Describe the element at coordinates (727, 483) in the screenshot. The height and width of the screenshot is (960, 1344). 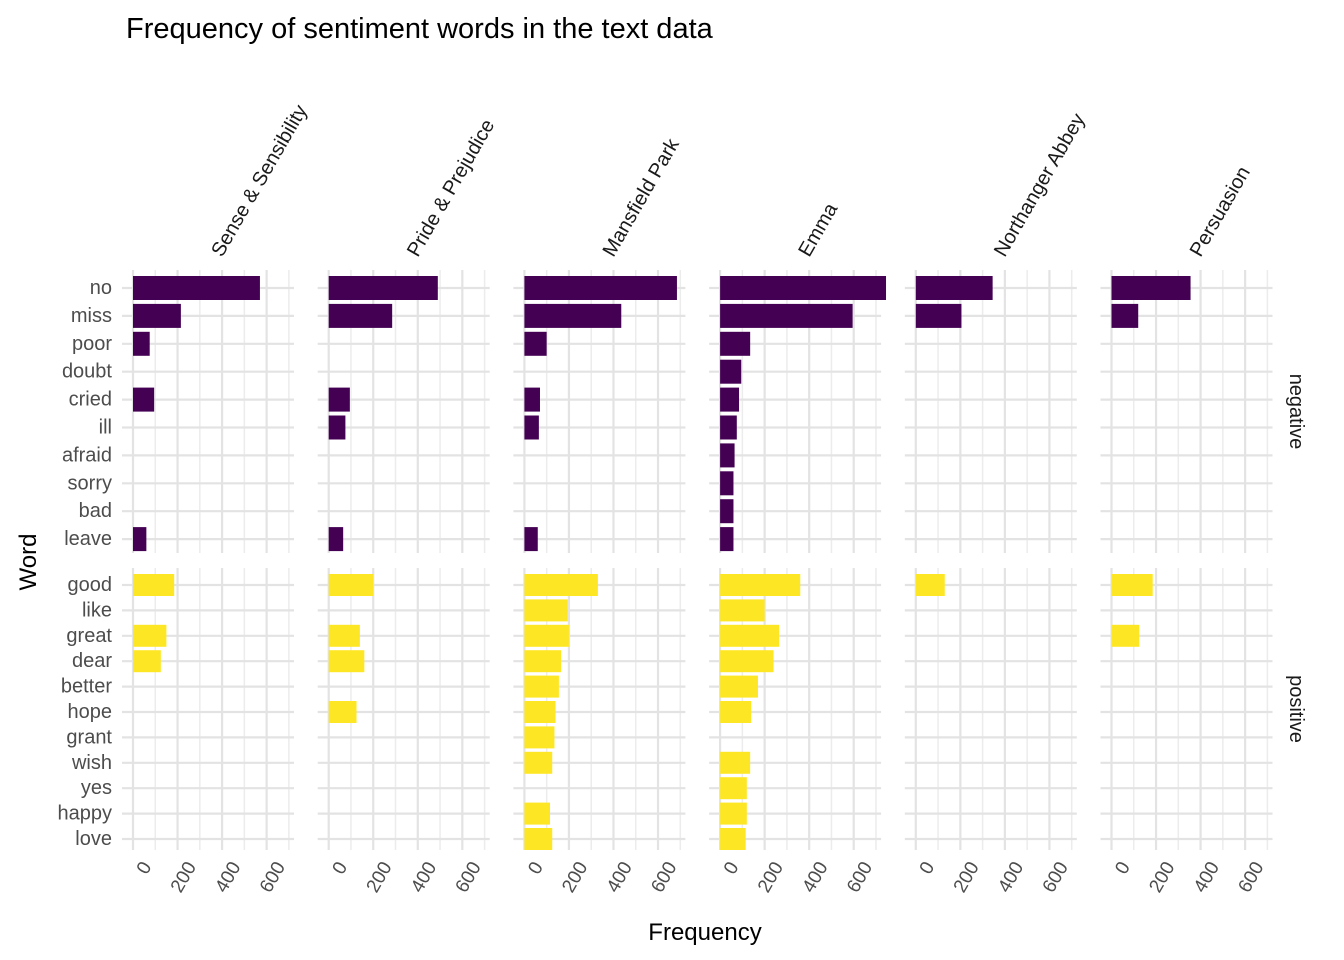
I see `bar-emma-sorry` at that location.